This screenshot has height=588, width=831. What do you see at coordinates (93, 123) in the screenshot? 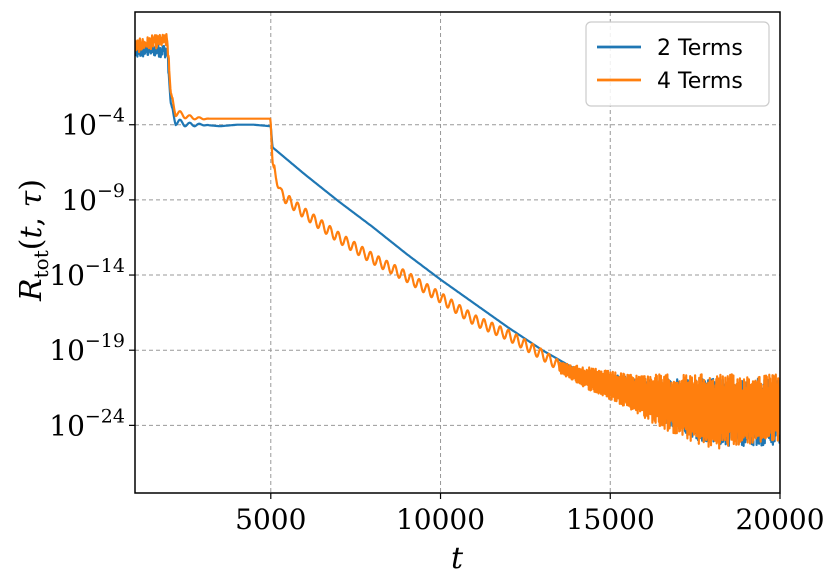
I see `y-tick-label: 10⁻⁴` at bounding box center [93, 123].